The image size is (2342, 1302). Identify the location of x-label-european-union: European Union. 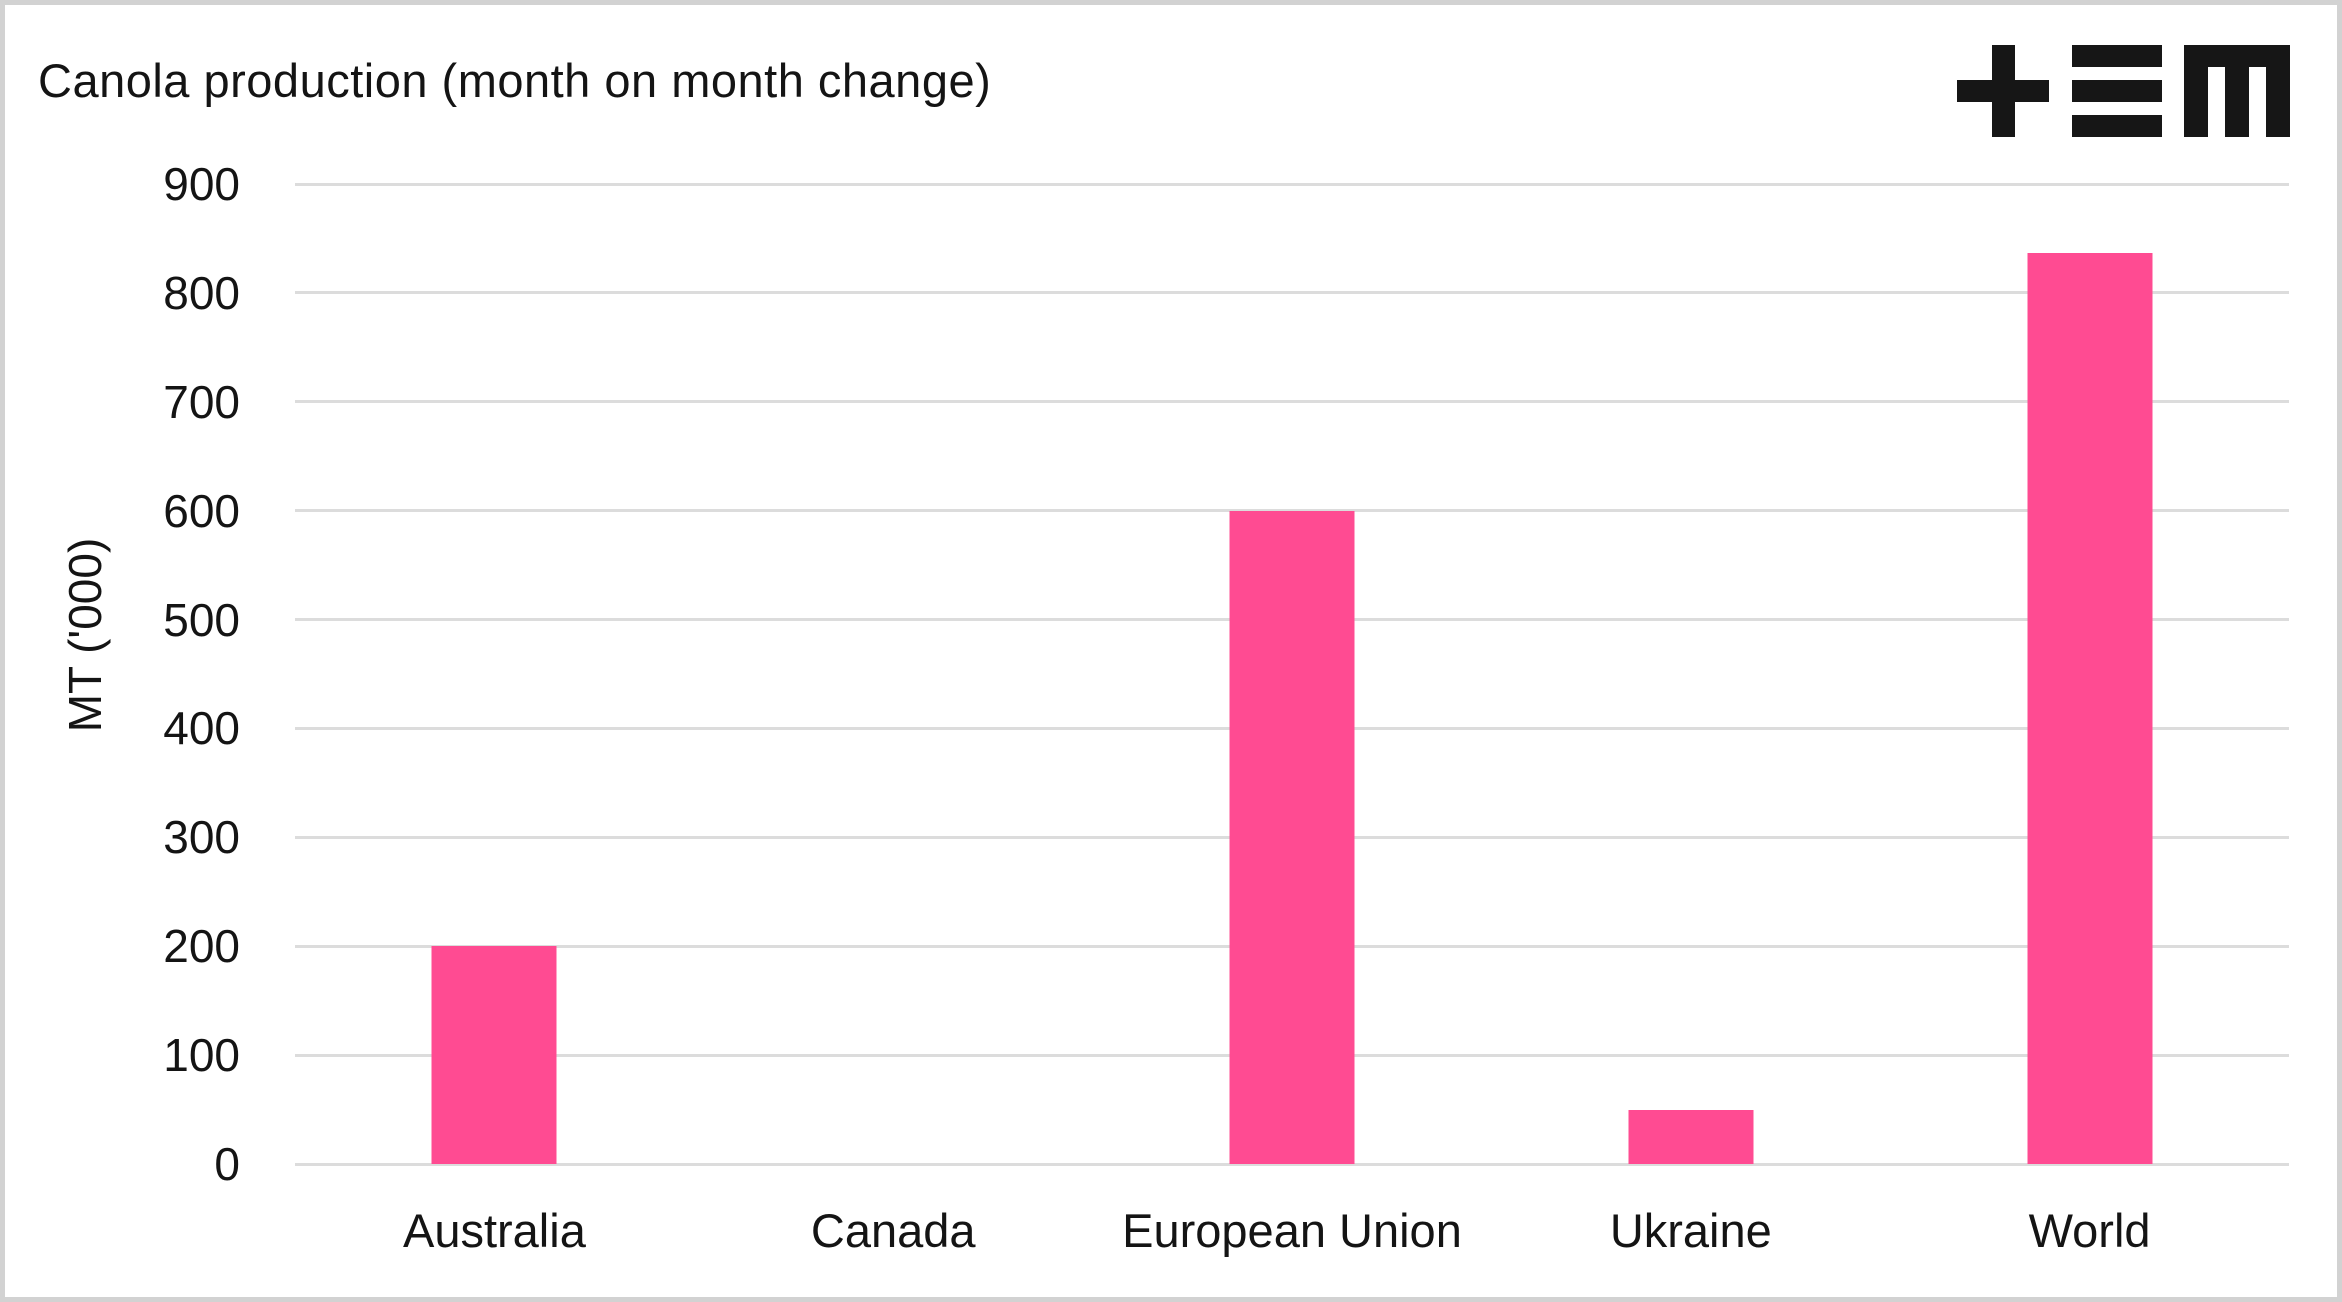
(1292, 1230).